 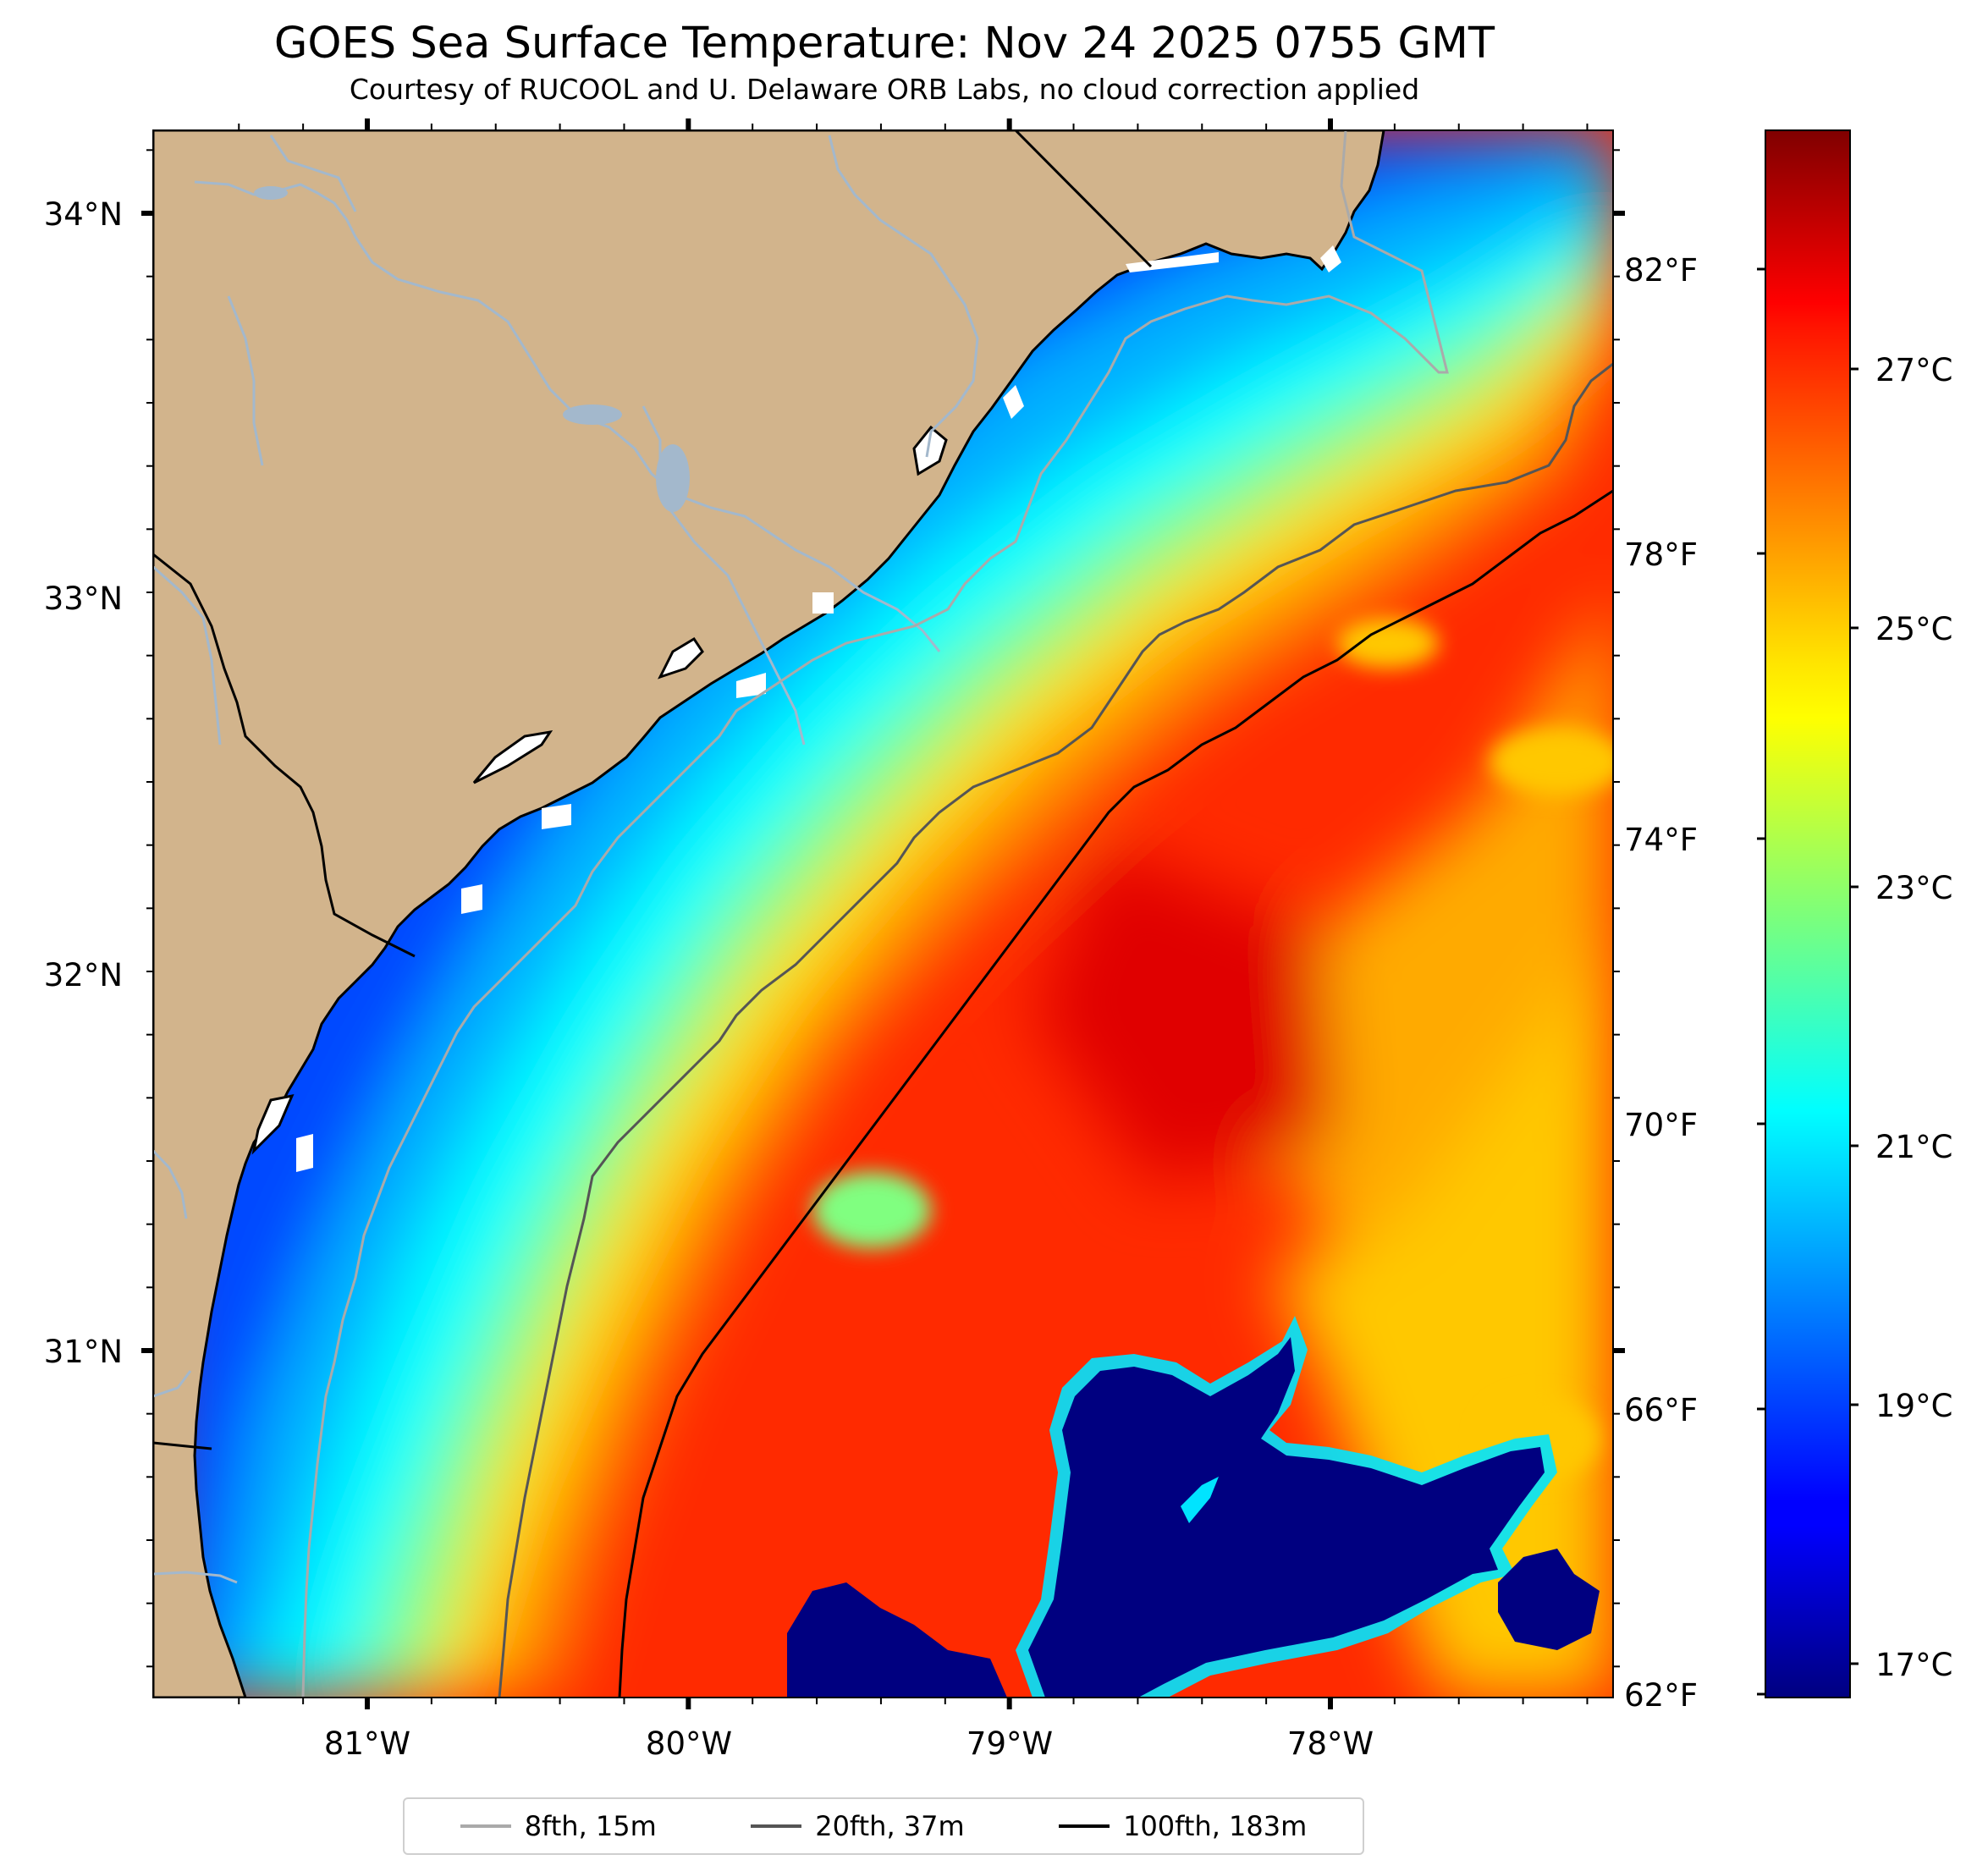 What do you see at coordinates (1661, 271) in the screenshot?
I see `fahrenheit-label: 82°F` at bounding box center [1661, 271].